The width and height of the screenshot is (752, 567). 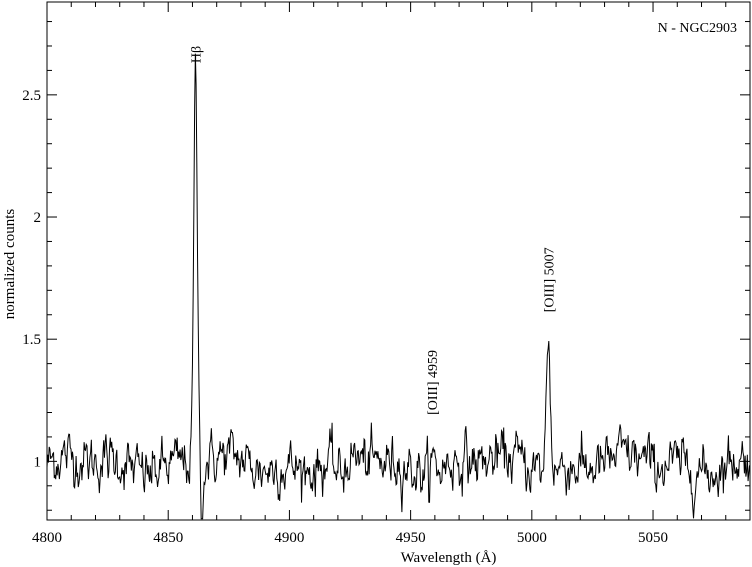 I want to click on x-tick-label: 4900, so click(x=289, y=538).